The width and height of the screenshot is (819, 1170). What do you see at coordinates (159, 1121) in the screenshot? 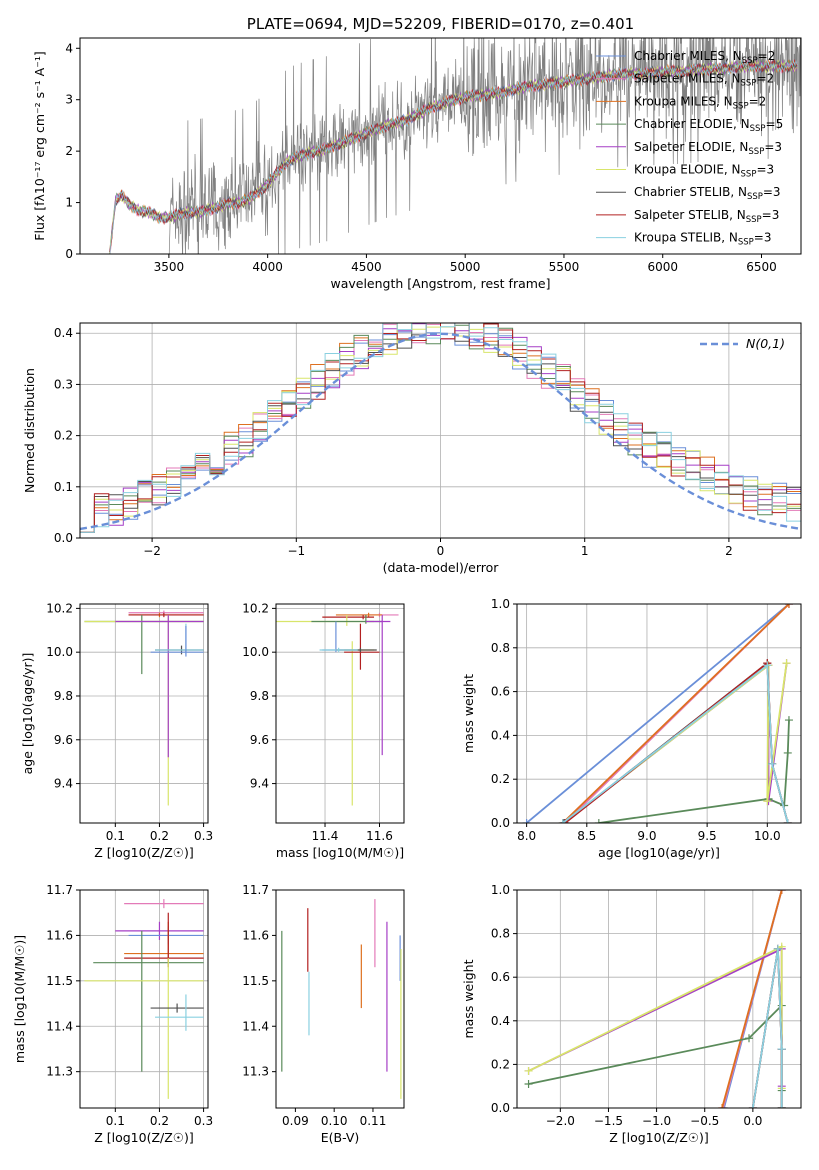
I see `x-tick-label: 0.2` at bounding box center [159, 1121].